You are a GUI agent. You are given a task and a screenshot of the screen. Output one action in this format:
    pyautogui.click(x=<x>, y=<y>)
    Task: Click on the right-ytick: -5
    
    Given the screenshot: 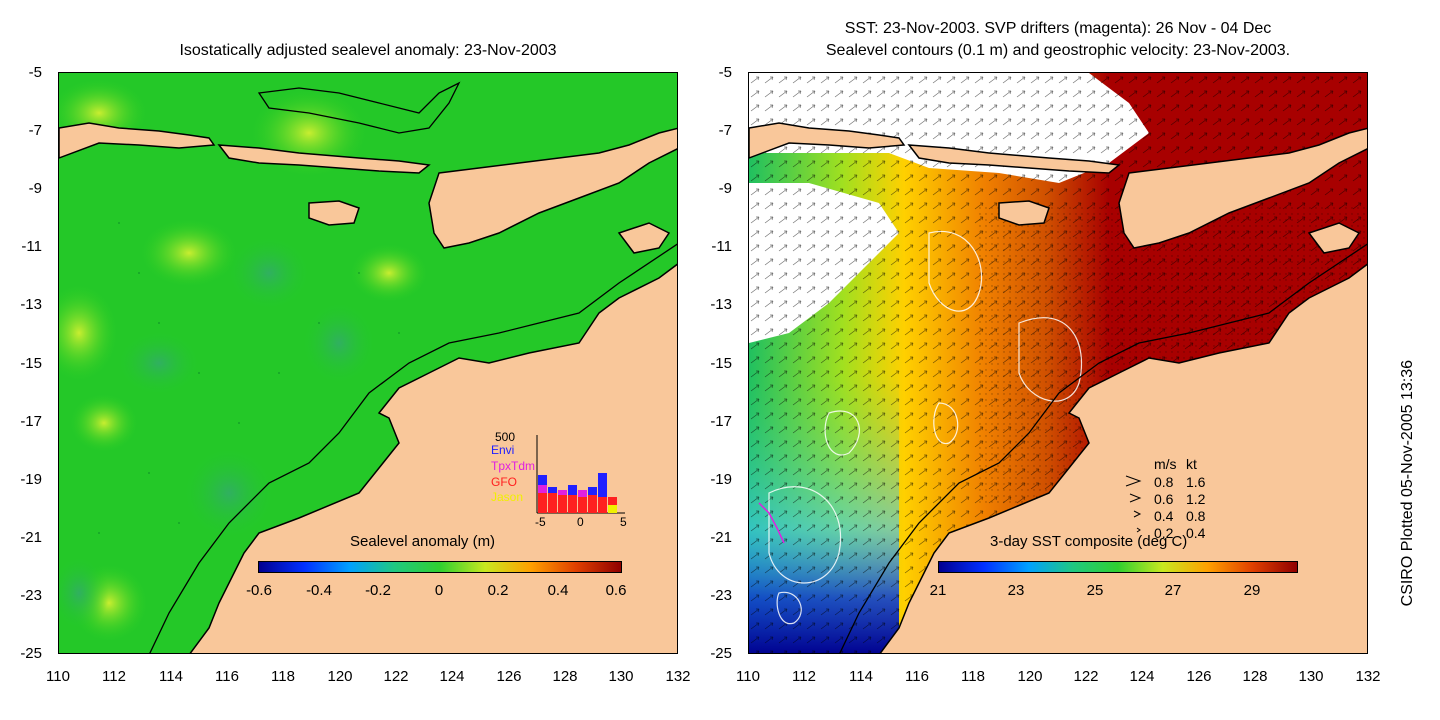 What is the action you would take?
    pyautogui.click(x=725, y=72)
    